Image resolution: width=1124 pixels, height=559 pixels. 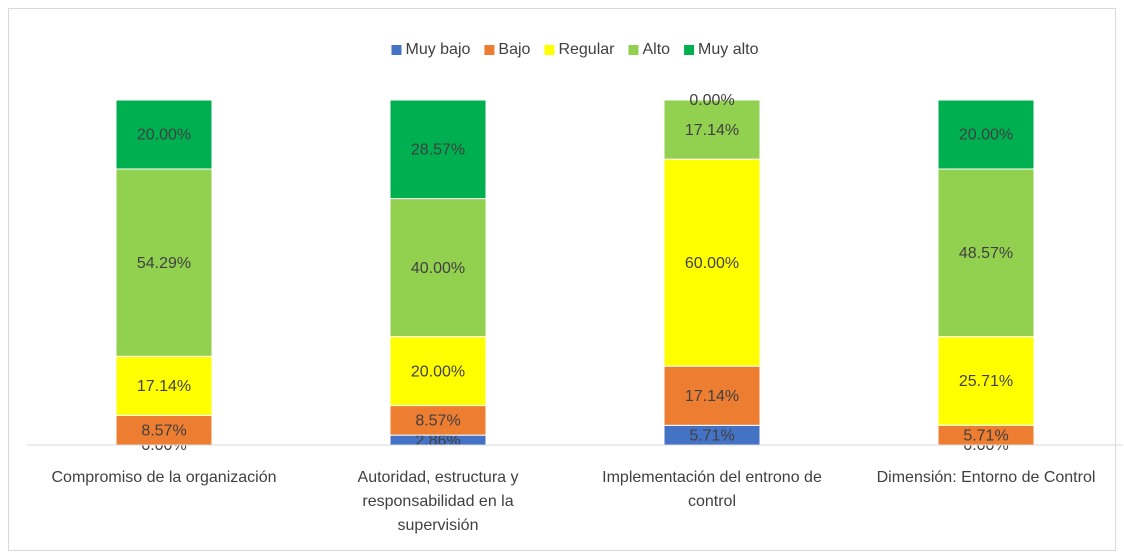 What do you see at coordinates (514, 49) in the screenshot?
I see `legend-label: Bajo` at bounding box center [514, 49].